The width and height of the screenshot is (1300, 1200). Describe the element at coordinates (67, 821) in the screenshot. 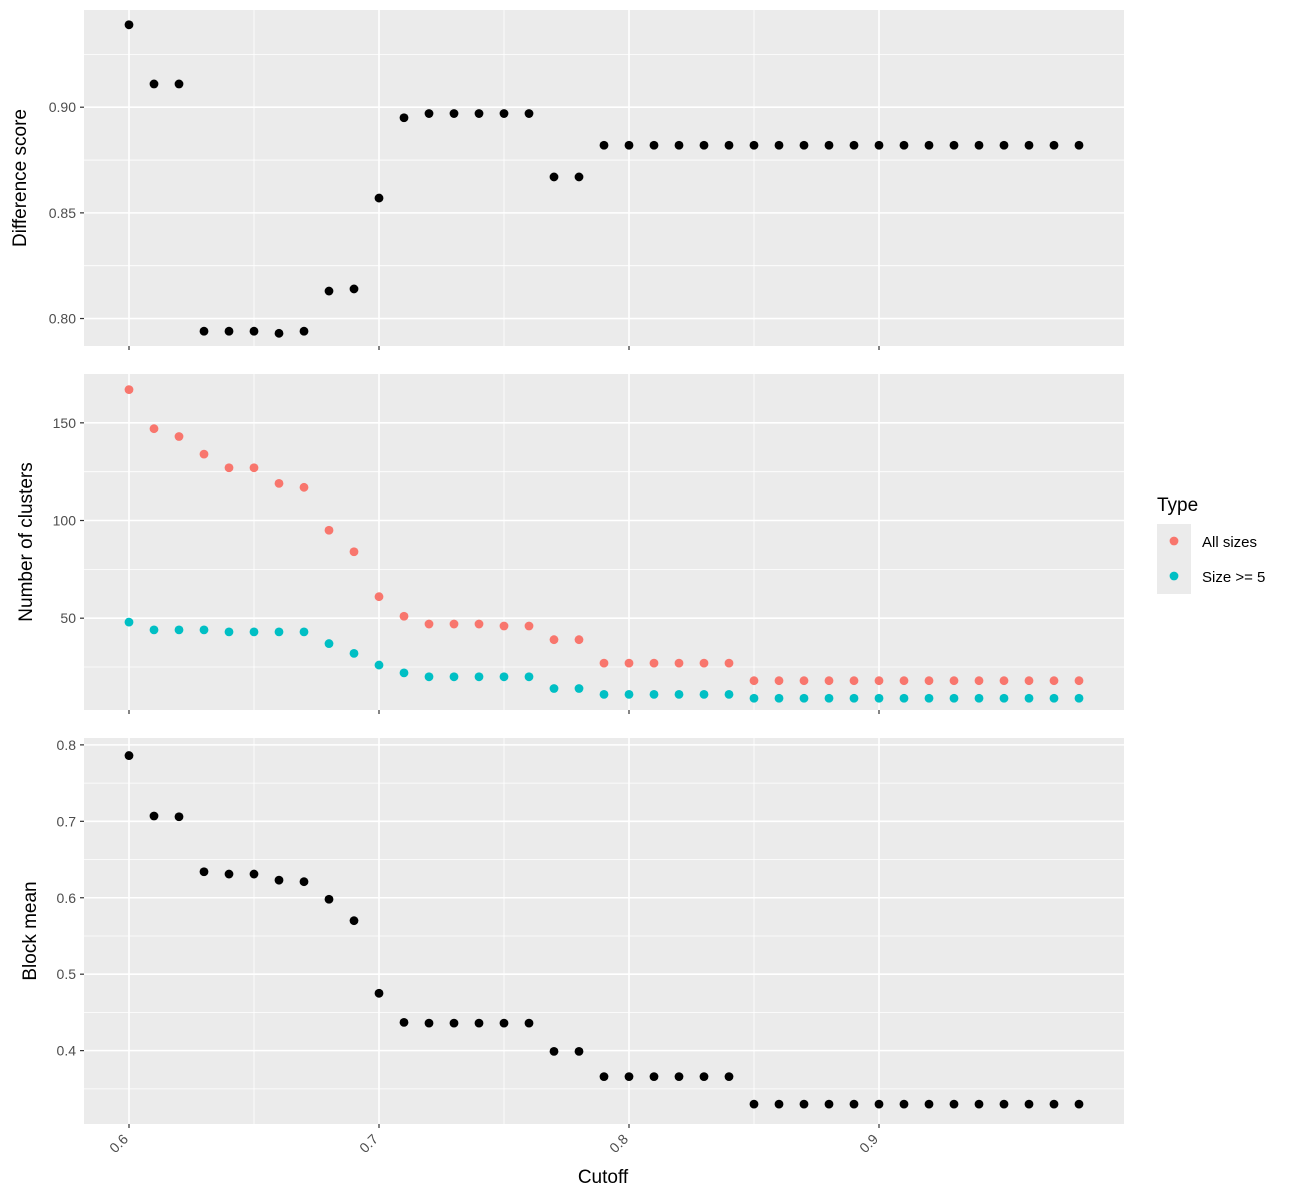

I see `y-tick-label: 0.7` at that location.